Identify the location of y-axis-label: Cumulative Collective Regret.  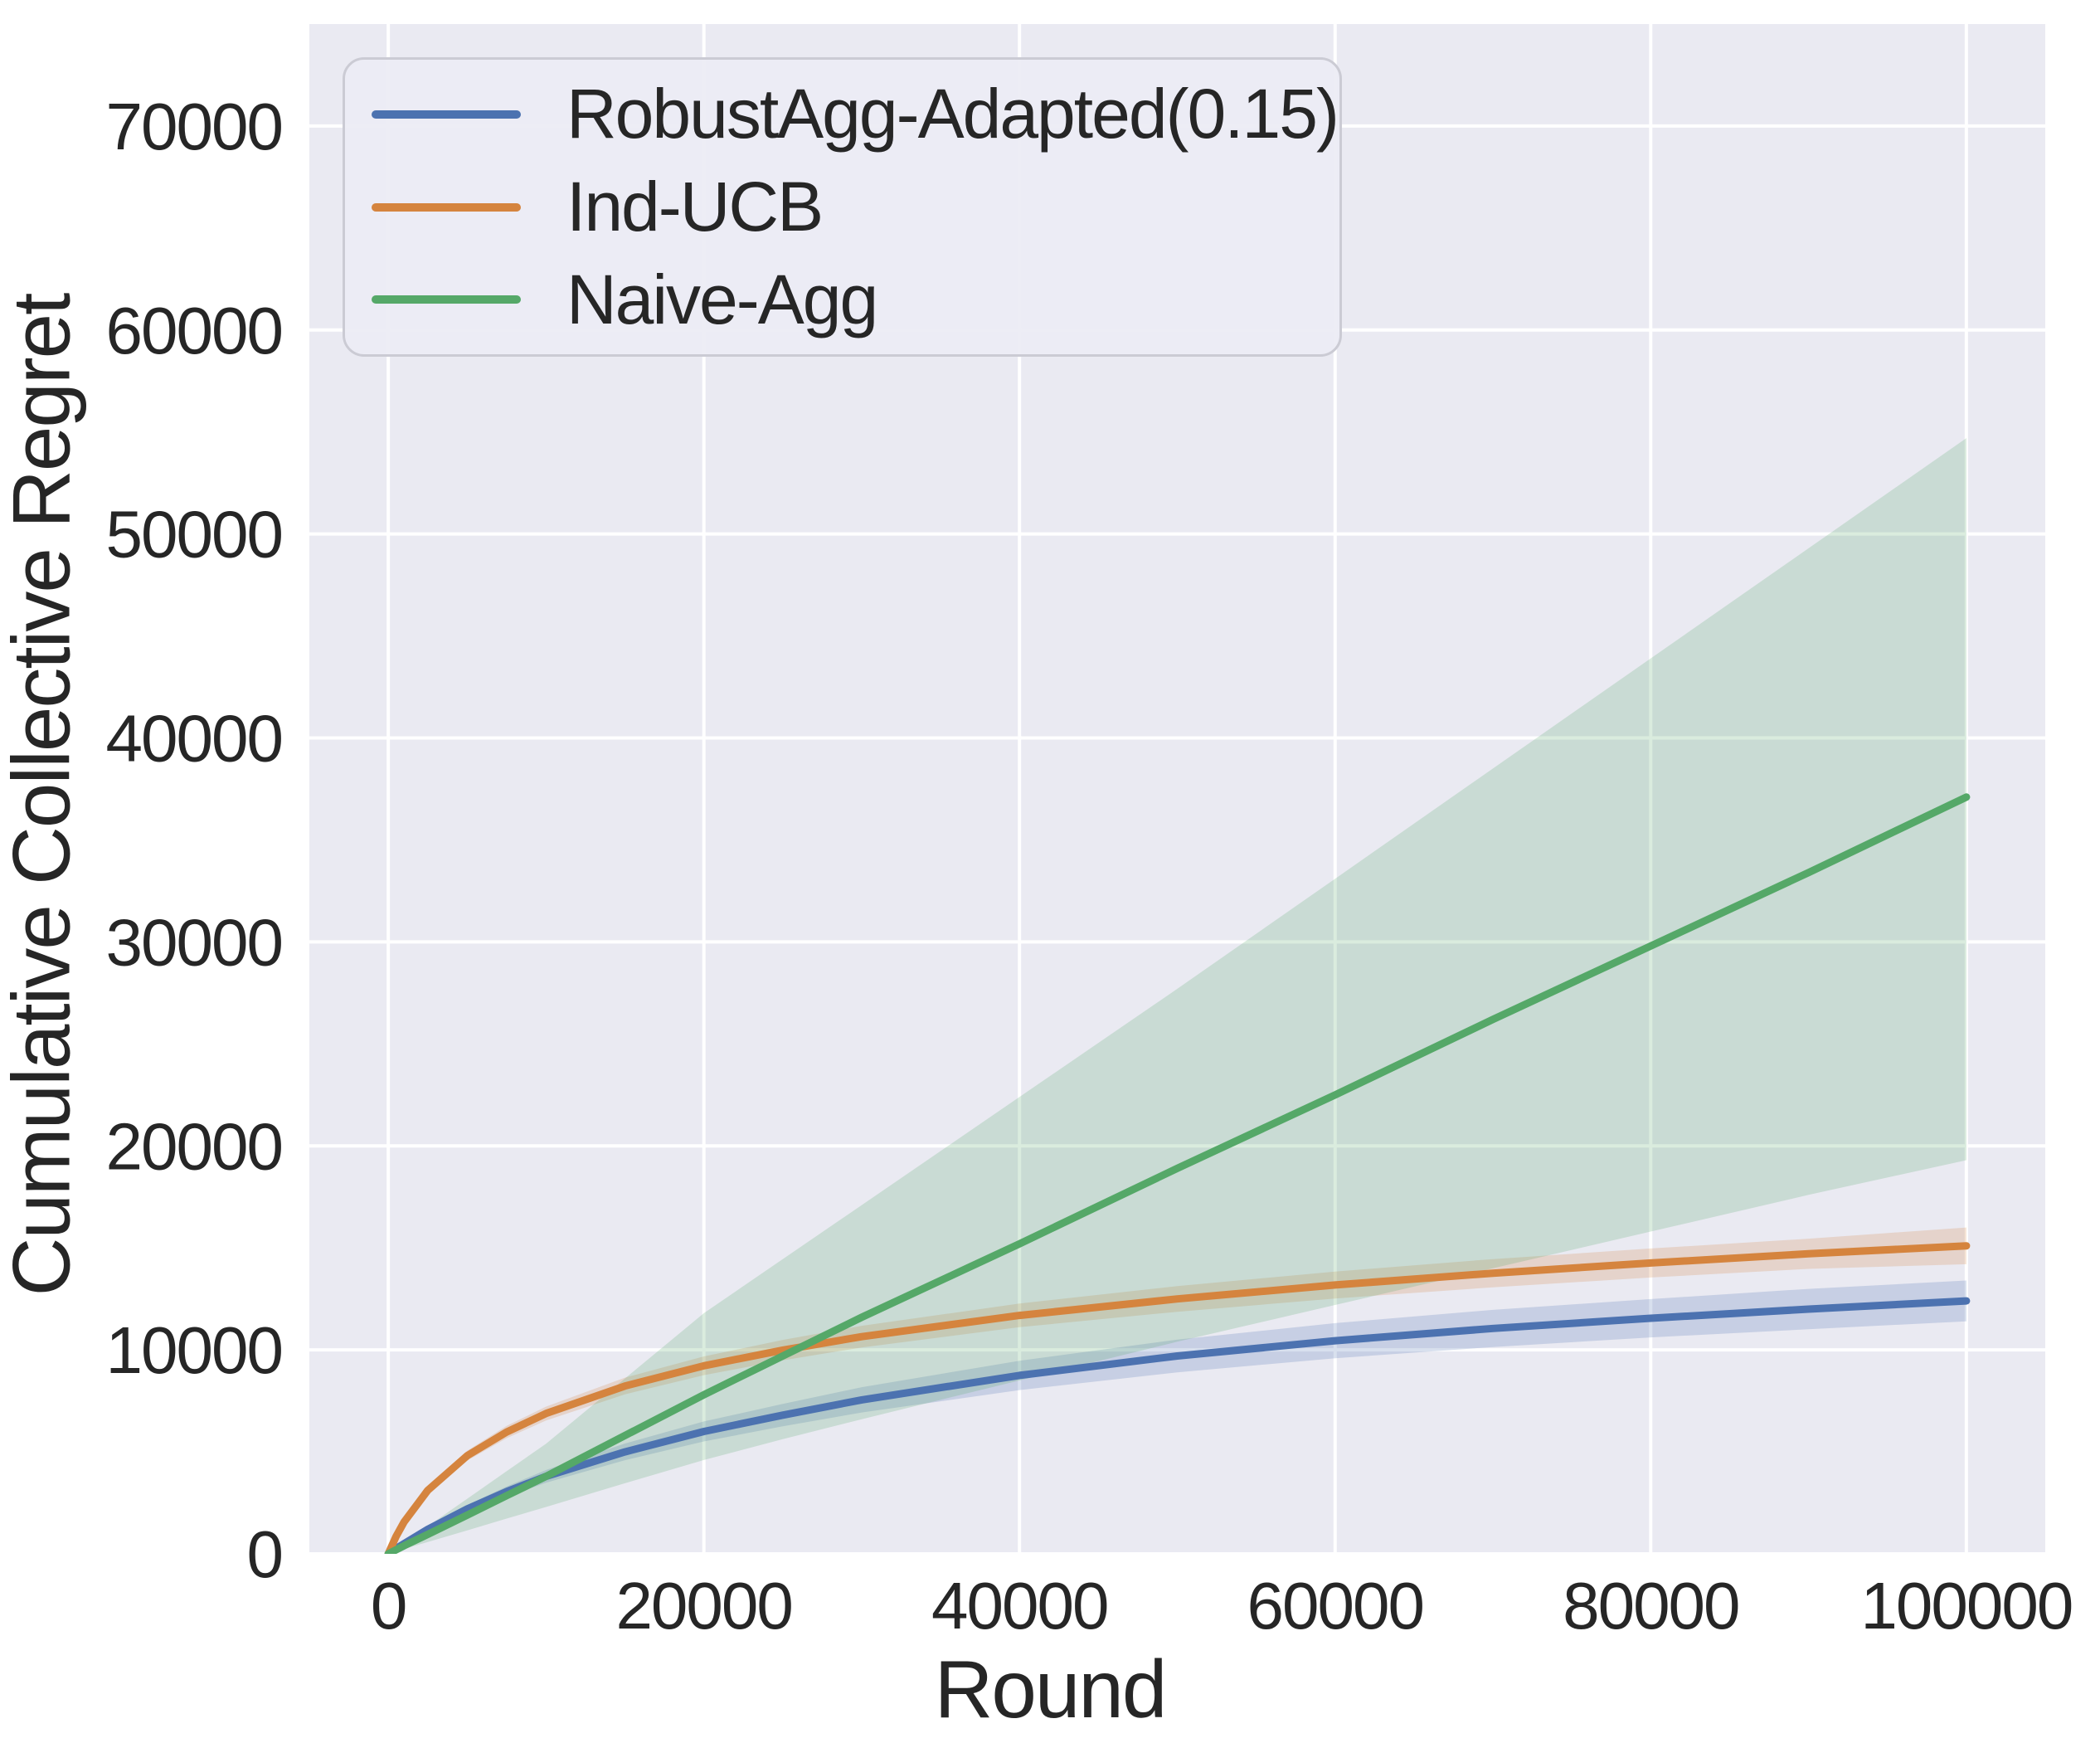
(43, 795).